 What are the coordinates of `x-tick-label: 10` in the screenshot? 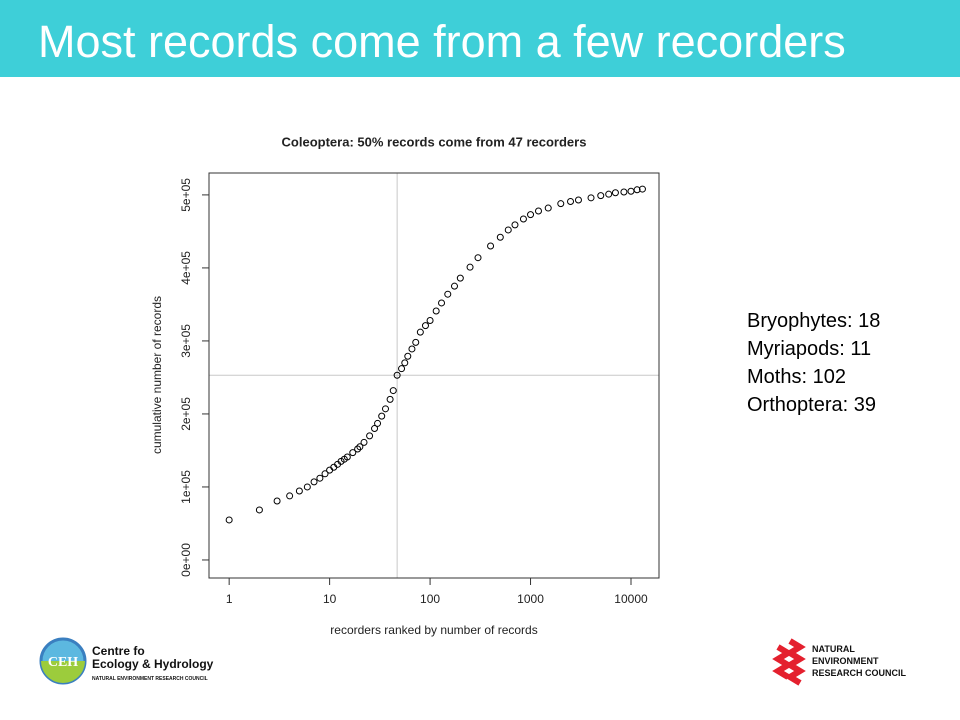 It's located at (330, 599).